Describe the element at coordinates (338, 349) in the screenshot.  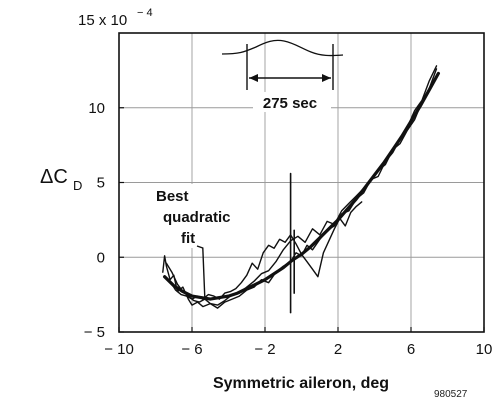
I see `x-tick-label: 2` at that location.